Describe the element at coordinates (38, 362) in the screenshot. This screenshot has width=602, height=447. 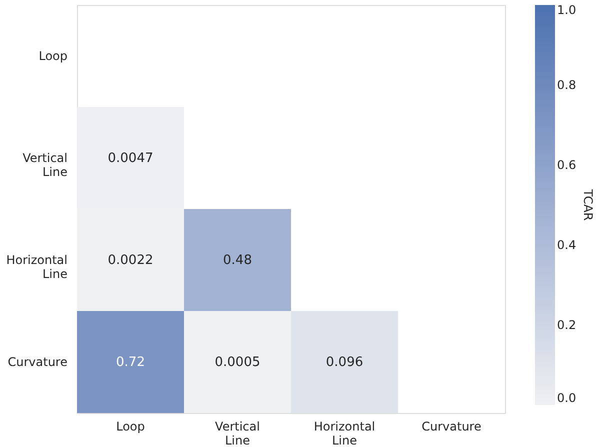
I see `y-tick-label: Curvature` at that location.